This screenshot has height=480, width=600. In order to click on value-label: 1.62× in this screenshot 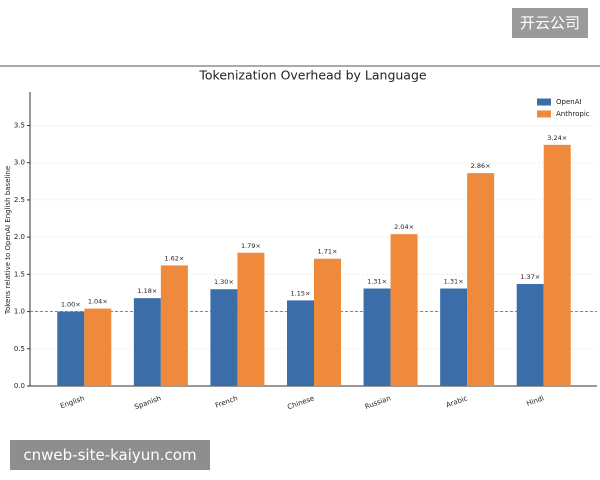, I will do `click(174, 258)`.